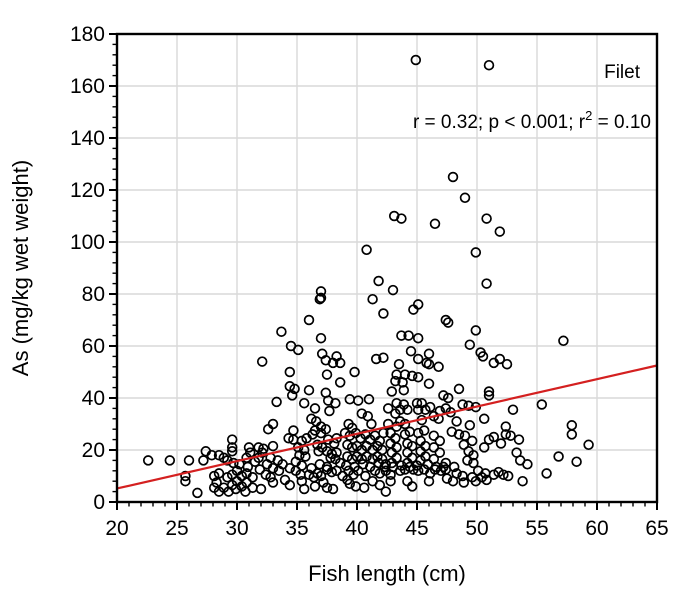  What do you see at coordinates (387, 573) in the screenshot?
I see `x-axis-title: Fish length (cm)` at bounding box center [387, 573].